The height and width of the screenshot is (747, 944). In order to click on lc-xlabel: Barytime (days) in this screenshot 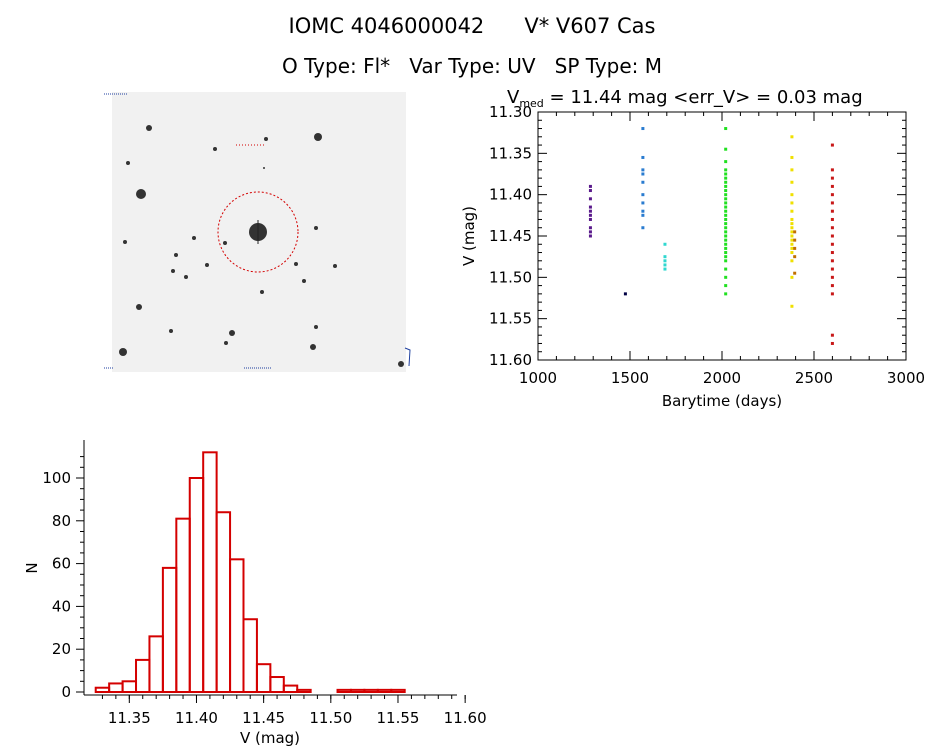, I will do `click(722, 401)`.